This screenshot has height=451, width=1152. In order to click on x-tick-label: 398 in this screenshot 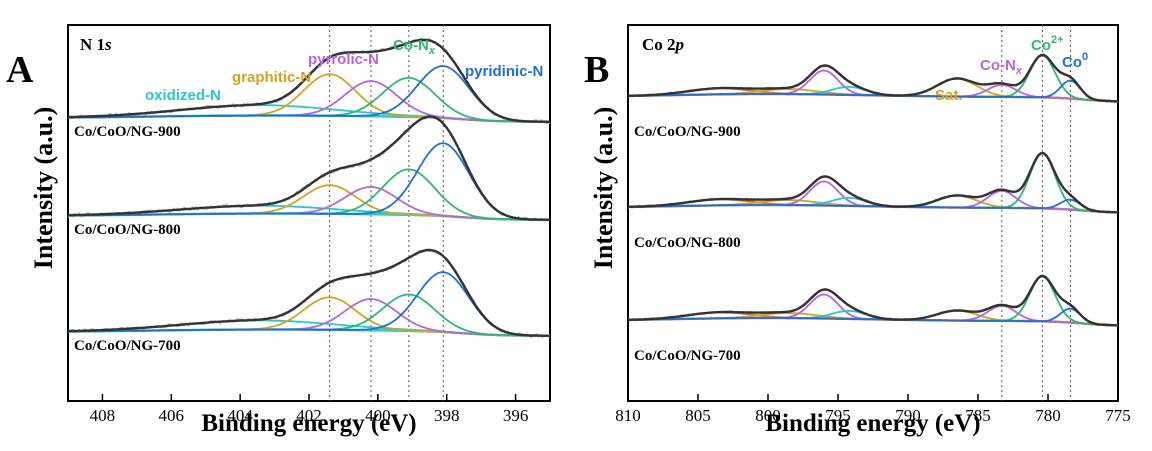, I will do `click(447, 415)`.